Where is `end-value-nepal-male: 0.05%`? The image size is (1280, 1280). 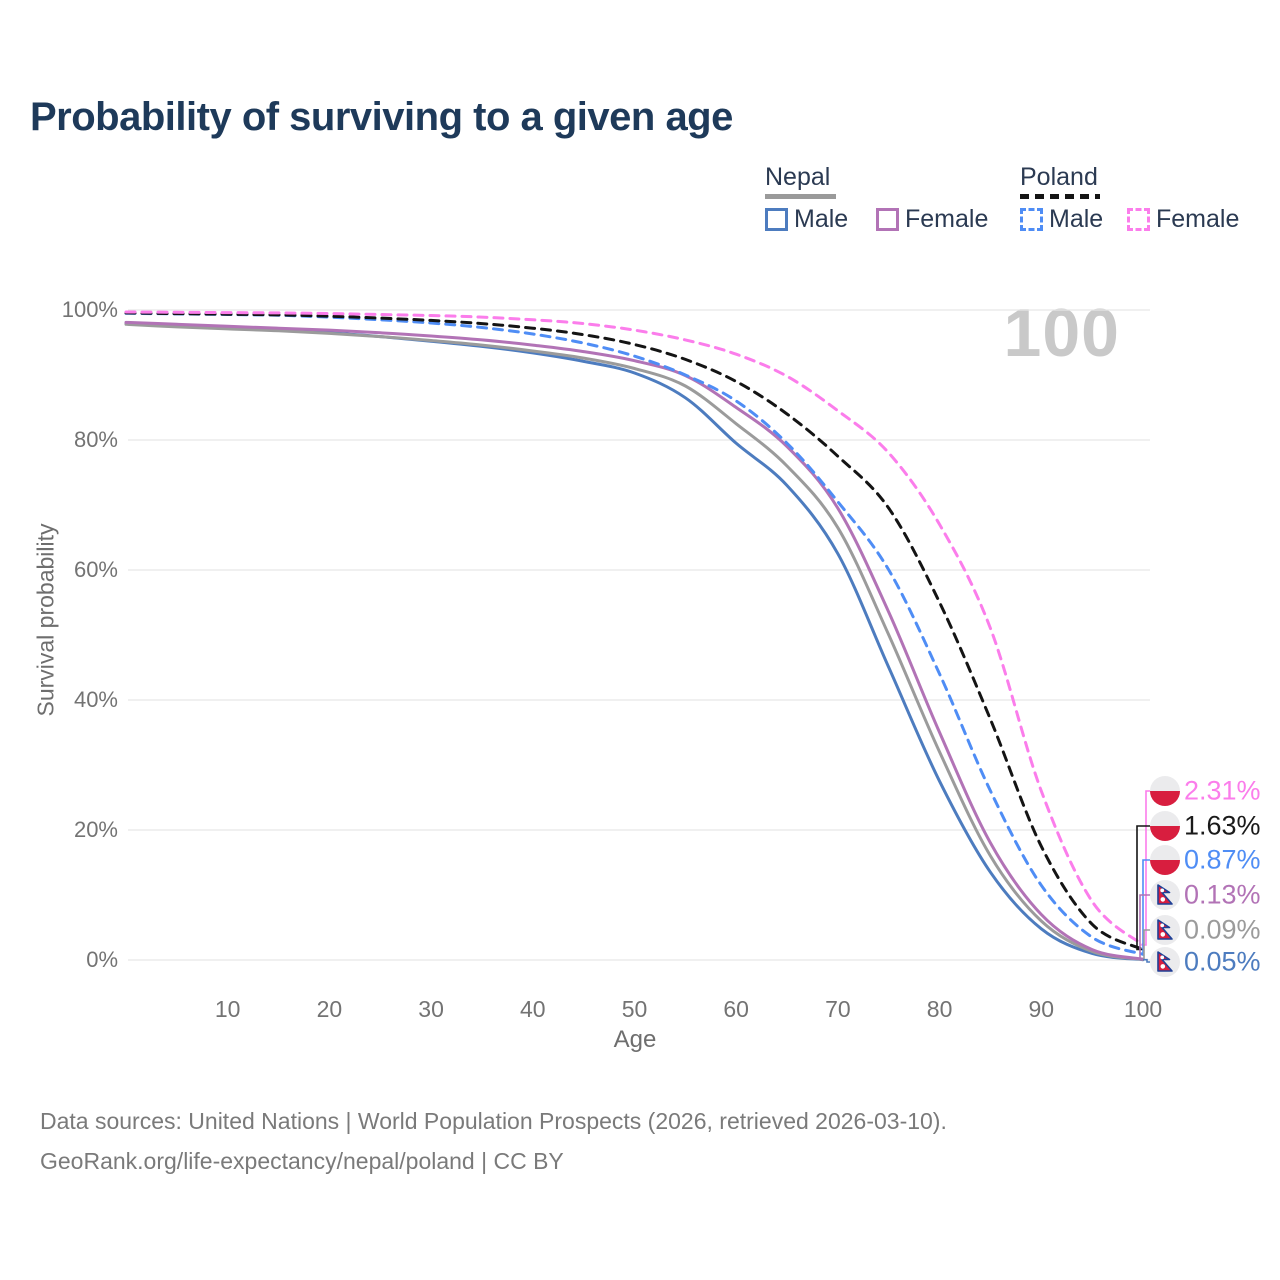
end-value-nepal-male: 0.05% is located at coordinates (1222, 961).